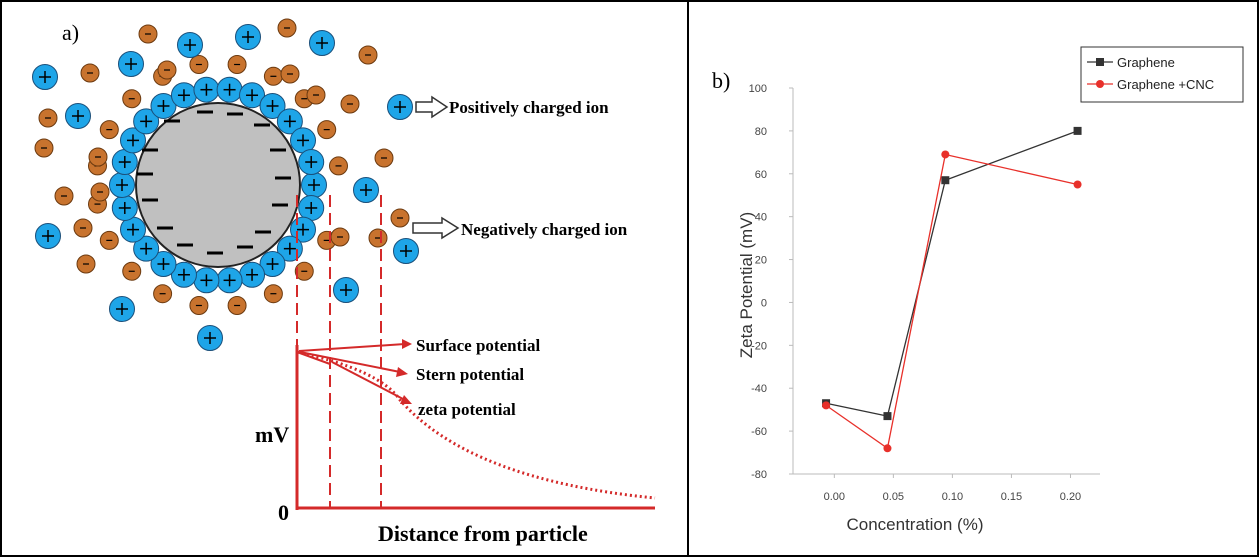  What do you see at coordinates (758, 89) in the screenshot?
I see `y-tick-label: 100` at bounding box center [758, 89].